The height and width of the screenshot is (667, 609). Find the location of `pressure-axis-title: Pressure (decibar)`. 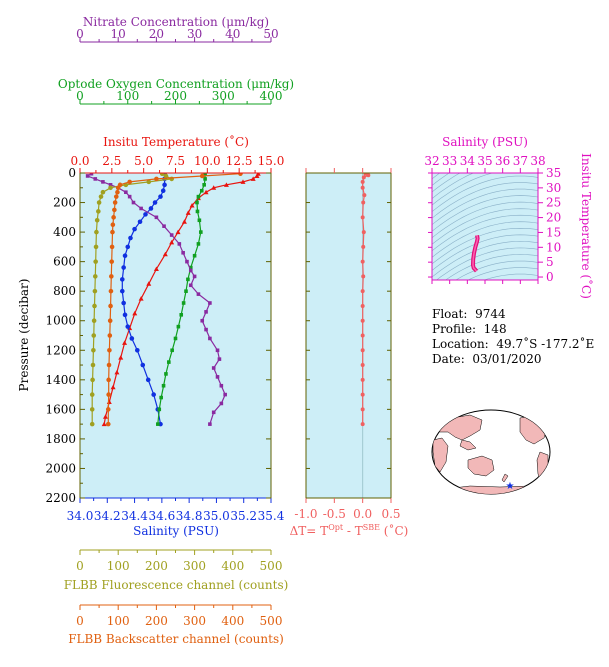

pressure-axis-title: Pressure (decibar) is located at coordinates (24, 335).